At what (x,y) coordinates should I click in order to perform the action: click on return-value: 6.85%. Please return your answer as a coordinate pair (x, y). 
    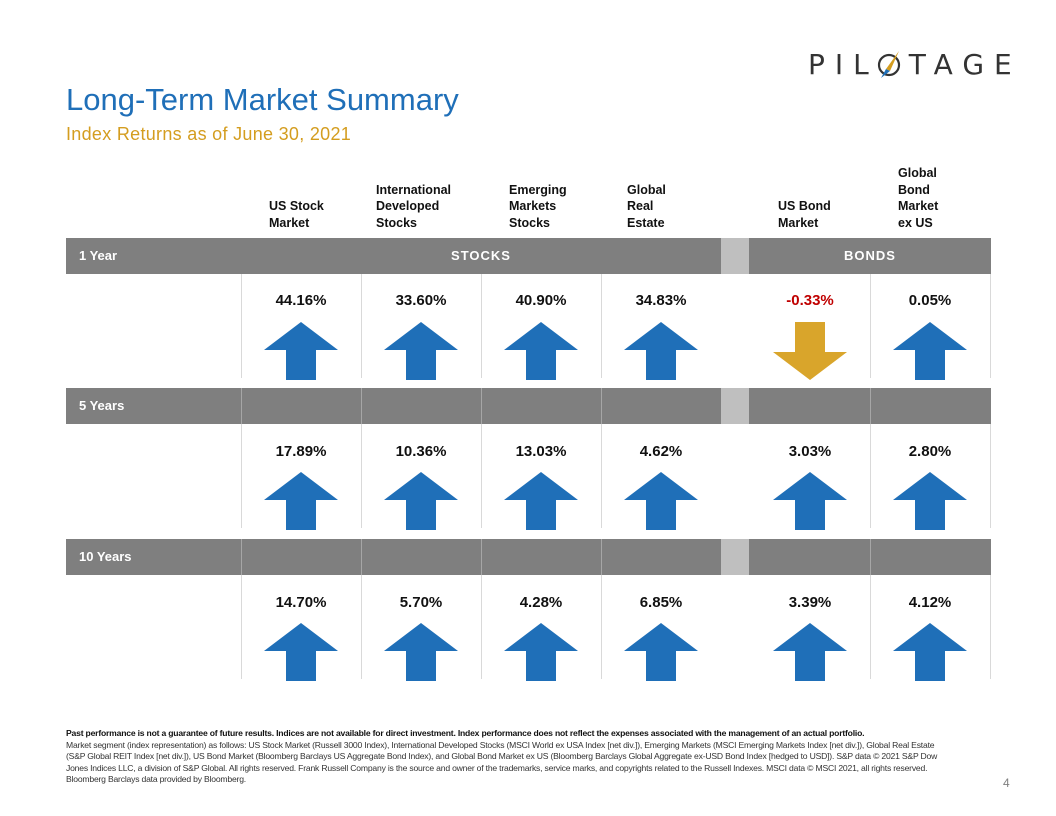
    Looking at the image, I should click on (661, 602).